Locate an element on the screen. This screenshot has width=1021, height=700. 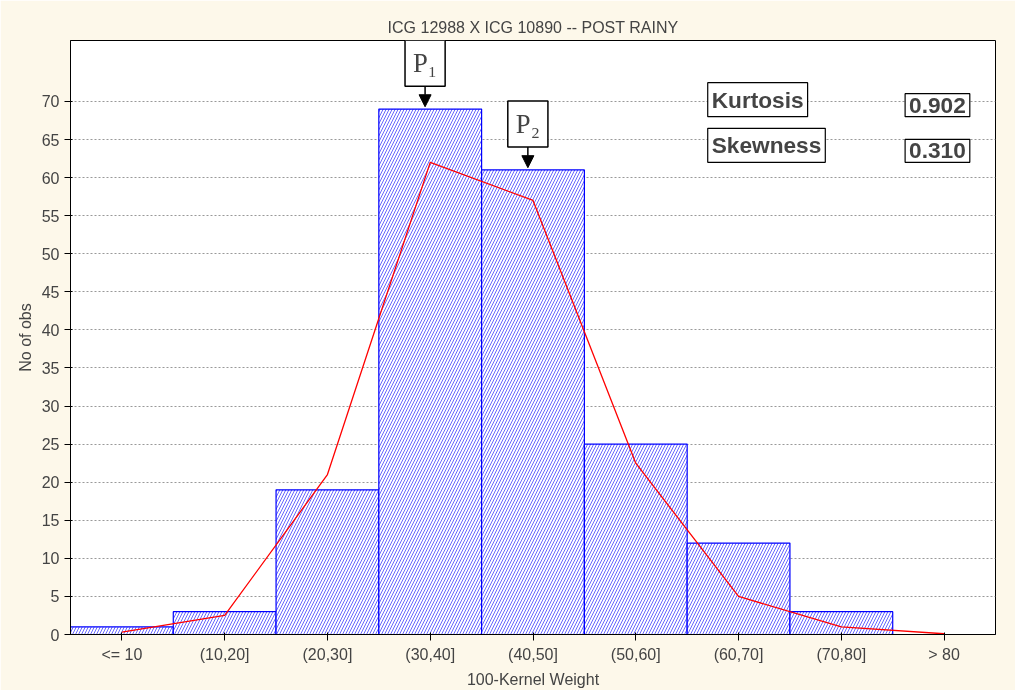
x-tick-label: (70,80] is located at coordinates (841, 654).